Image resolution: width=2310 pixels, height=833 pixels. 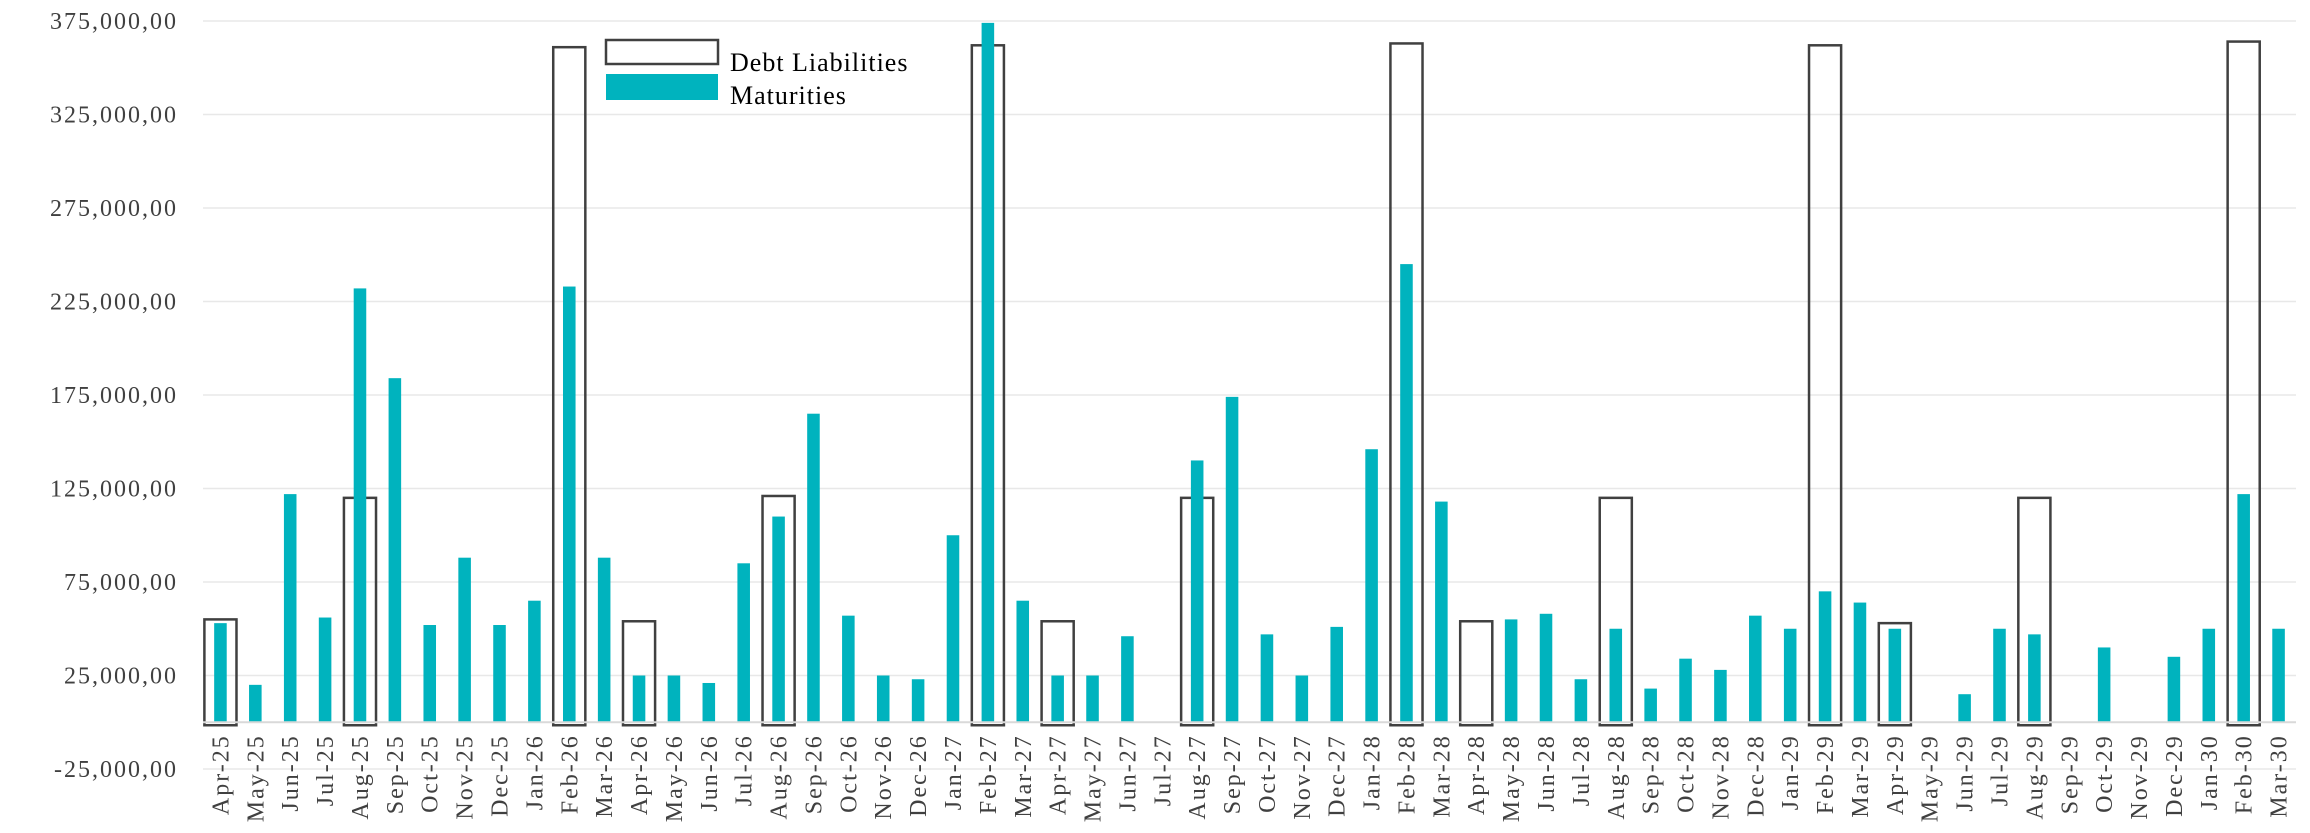 I want to click on x-tick-label: Jul-25, so click(x=326, y=770).